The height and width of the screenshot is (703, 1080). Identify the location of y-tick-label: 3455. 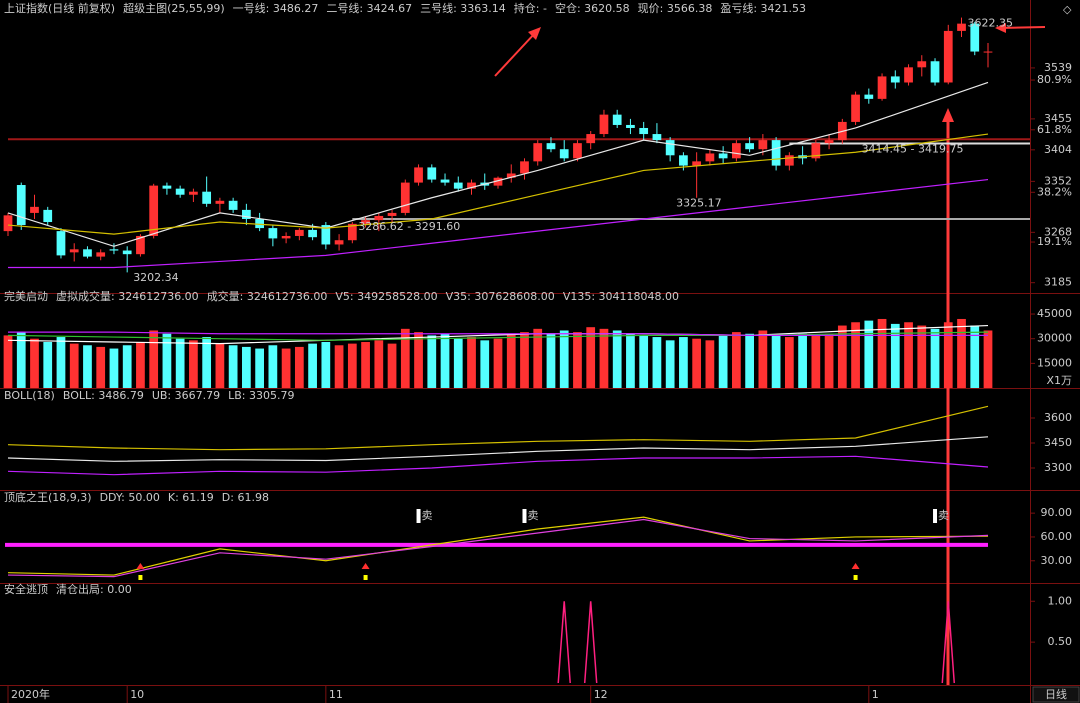
(1058, 118).